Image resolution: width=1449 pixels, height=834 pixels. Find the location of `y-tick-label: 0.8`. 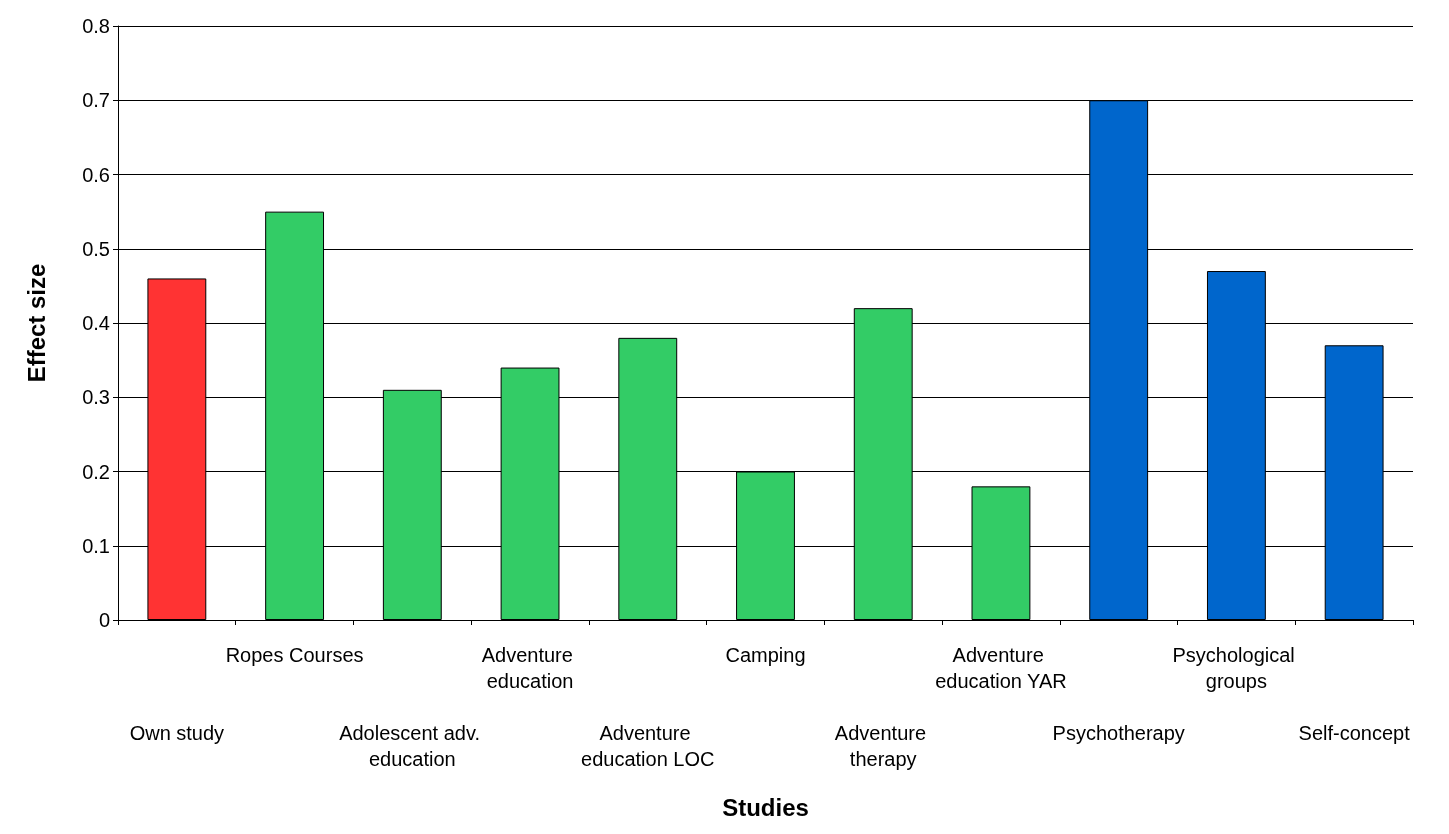

y-tick-label: 0.8 is located at coordinates (96, 26).